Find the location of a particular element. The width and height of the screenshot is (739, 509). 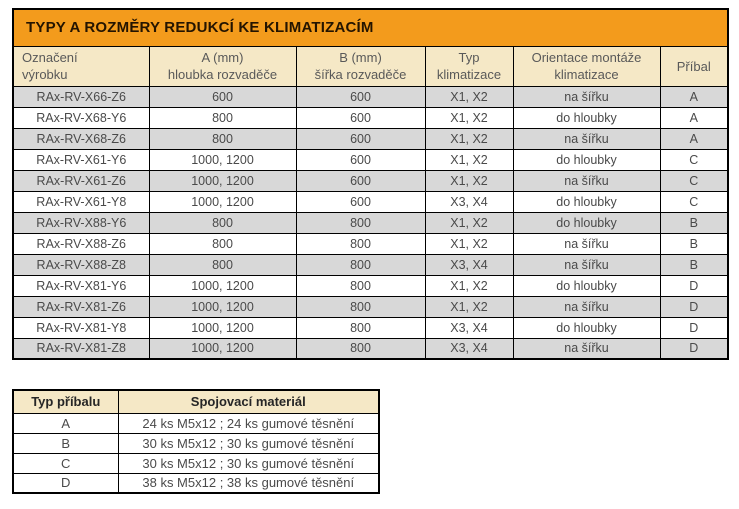

packing-column-header: Typ příbalu is located at coordinates (65, 401).